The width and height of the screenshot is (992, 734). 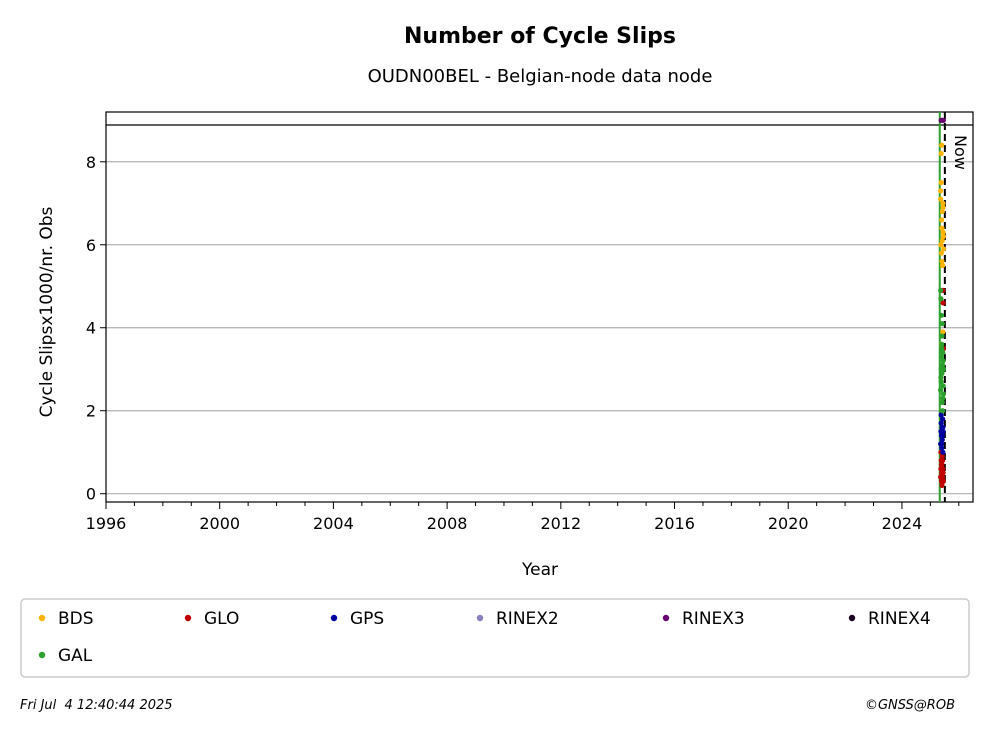 I want to click on footer-timestamp: Fri Jul 4 12:40:44 2025, so click(x=96, y=705).